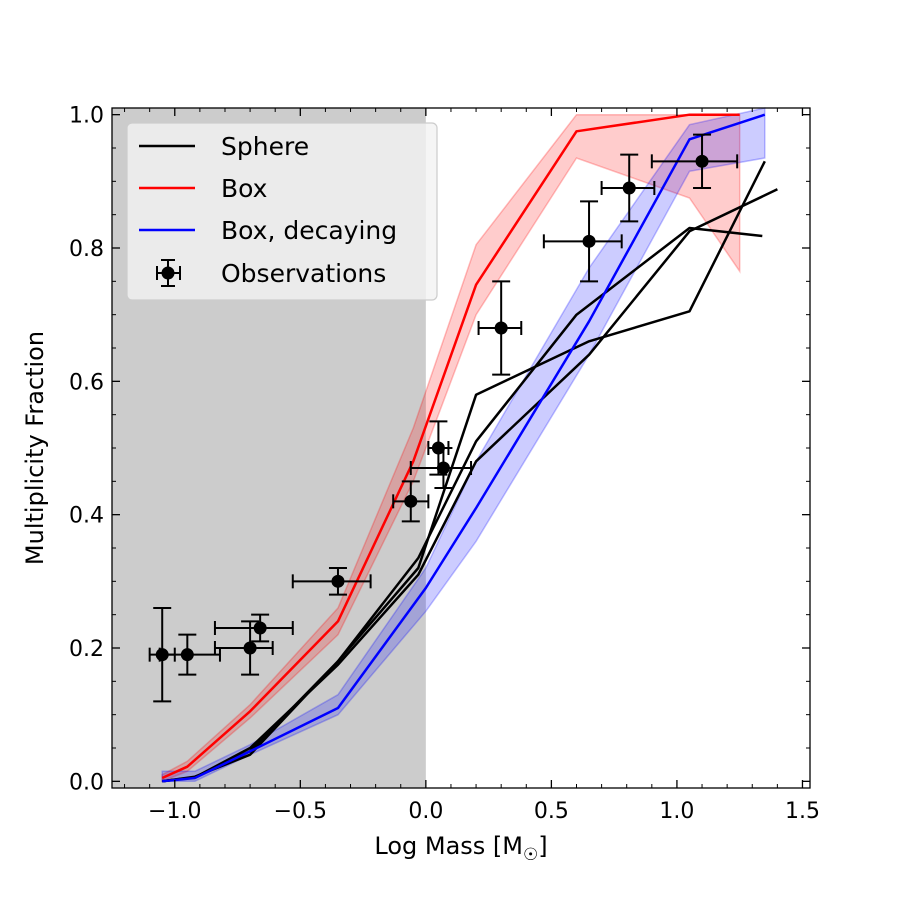 This screenshot has height=900, width=900. I want to click on legend-box-label: Box, so click(244, 188).